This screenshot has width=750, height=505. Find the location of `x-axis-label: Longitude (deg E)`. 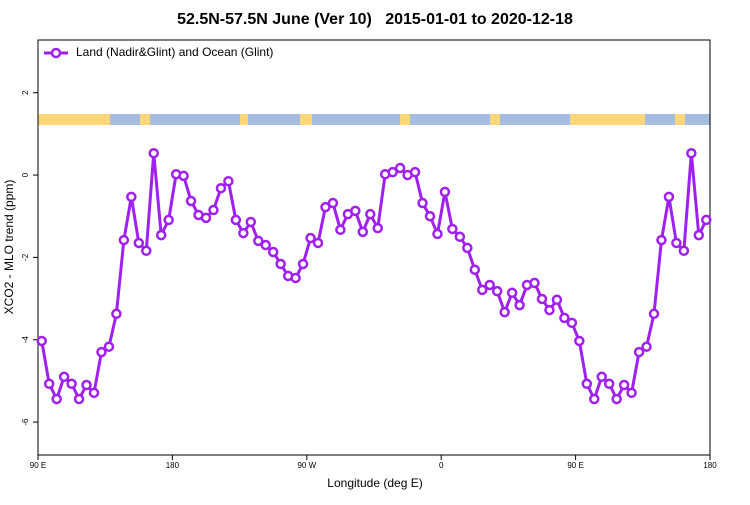

x-axis-label: Longitude (deg E) is located at coordinates (374, 483).